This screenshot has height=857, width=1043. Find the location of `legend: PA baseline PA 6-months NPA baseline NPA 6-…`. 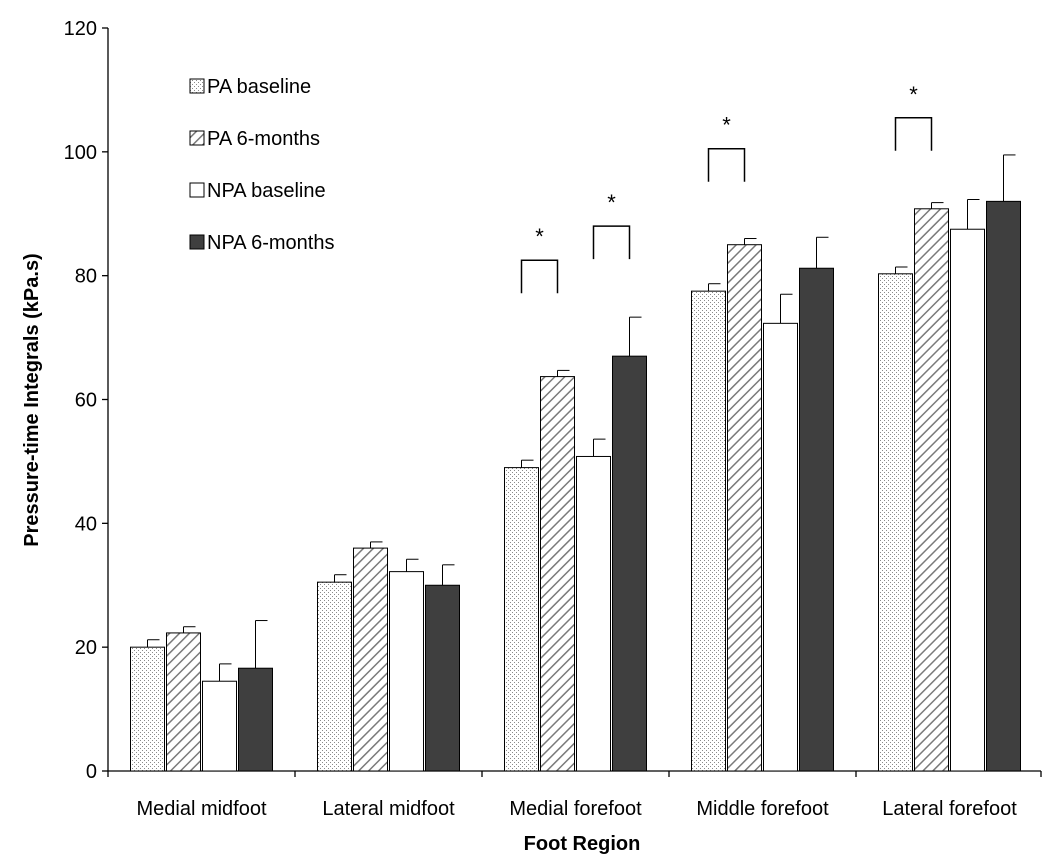

legend: PA baseline PA 6-months NPA baseline NPA 6-… is located at coordinates (261, 165).